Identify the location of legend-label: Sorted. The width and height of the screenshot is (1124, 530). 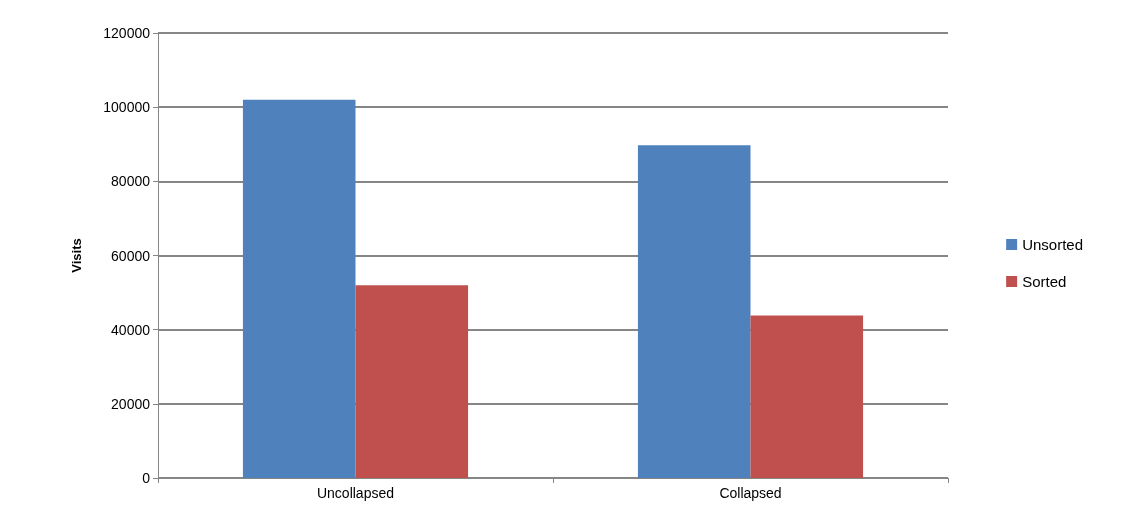
(1044, 281).